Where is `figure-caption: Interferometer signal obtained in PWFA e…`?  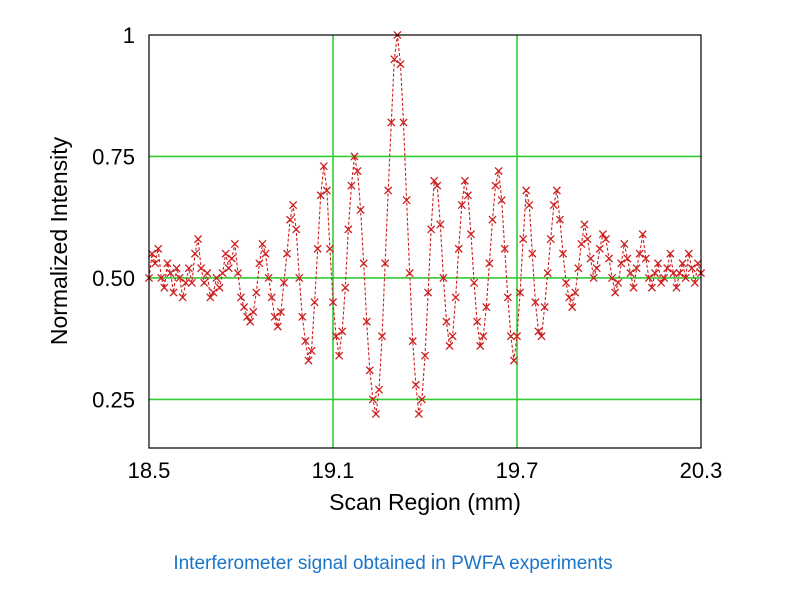
figure-caption: Interferometer signal obtained in PWFA e… is located at coordinates (393, 563).